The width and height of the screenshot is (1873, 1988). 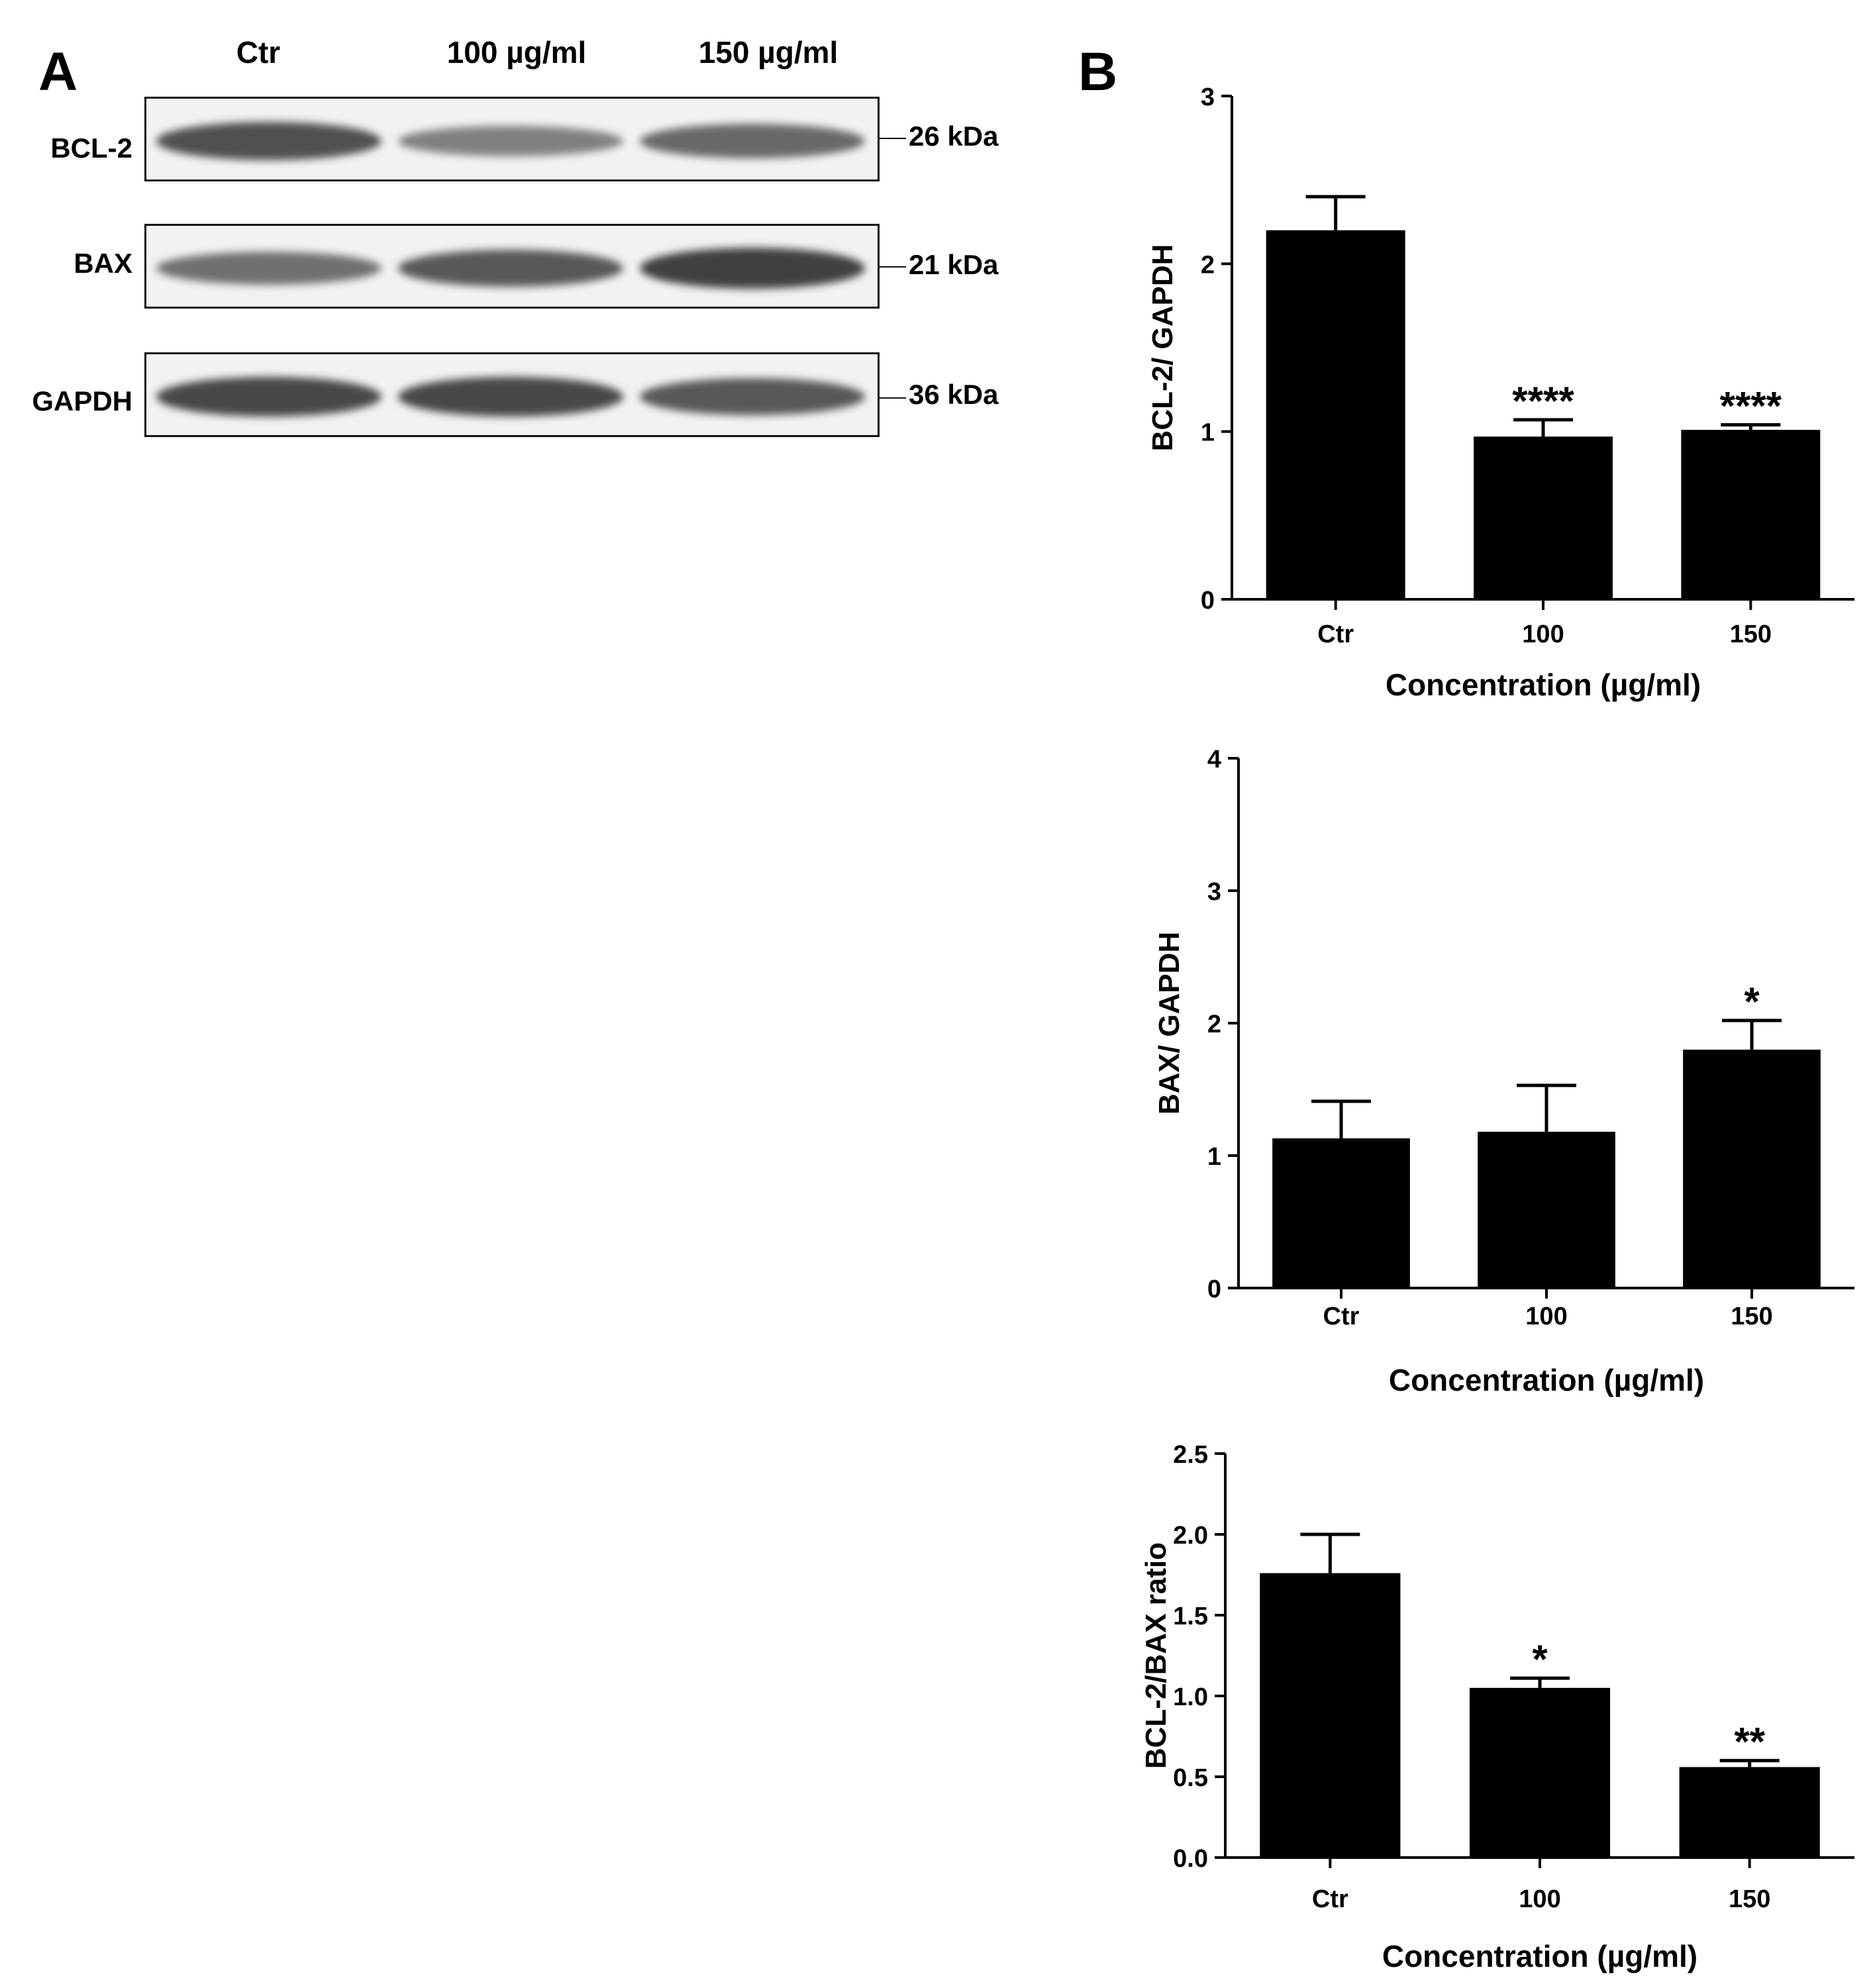 I want to click on kda-label-bcl2: 26 kDa, so click(x=954, y=136).